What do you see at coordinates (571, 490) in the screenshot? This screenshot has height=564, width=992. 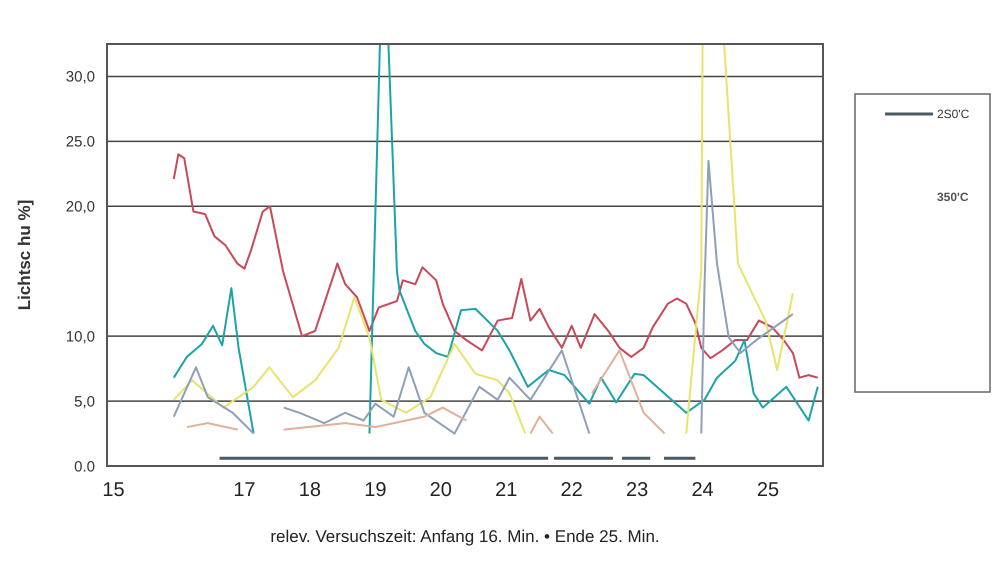 I see `x-tick-label: 22` at bounding box center [571, 490].